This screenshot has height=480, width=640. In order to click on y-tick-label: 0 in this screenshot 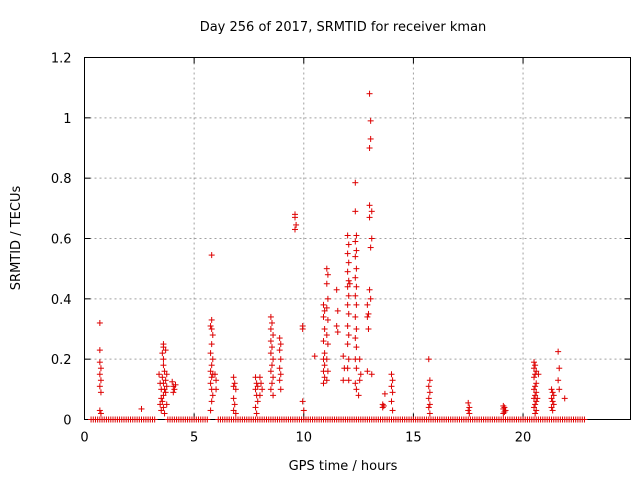, I will do `click(67, 421)`.